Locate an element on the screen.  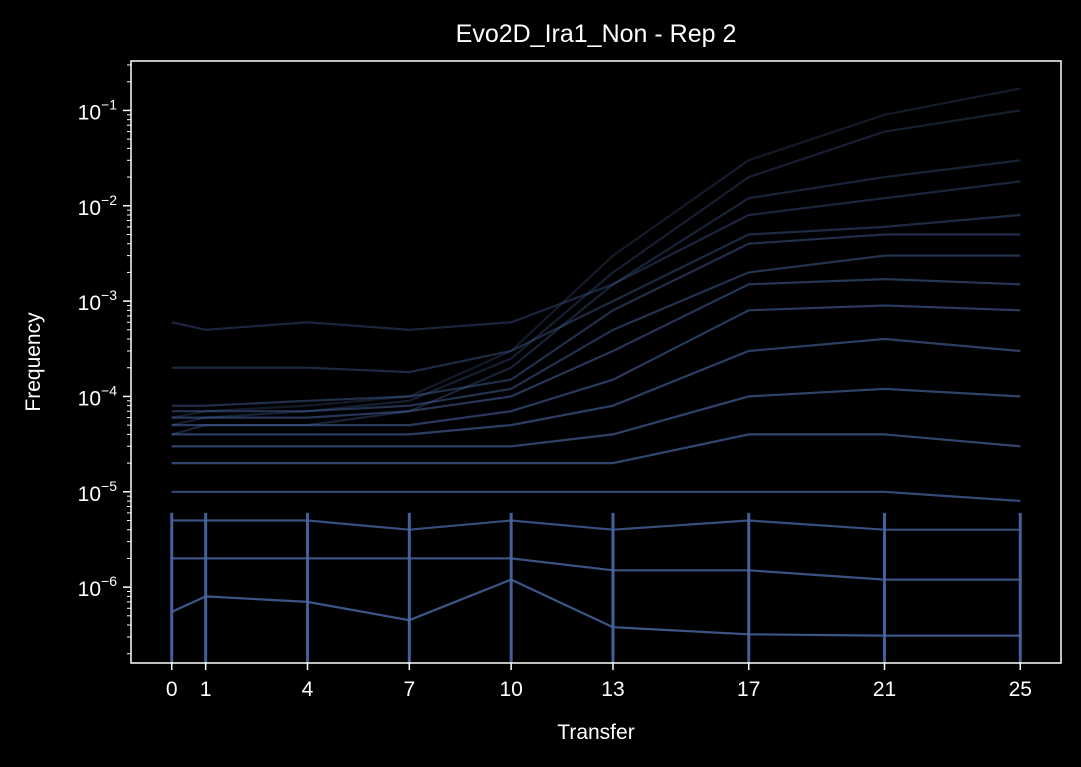
x-tick-label: 1 is located at coordinates (206, 689).